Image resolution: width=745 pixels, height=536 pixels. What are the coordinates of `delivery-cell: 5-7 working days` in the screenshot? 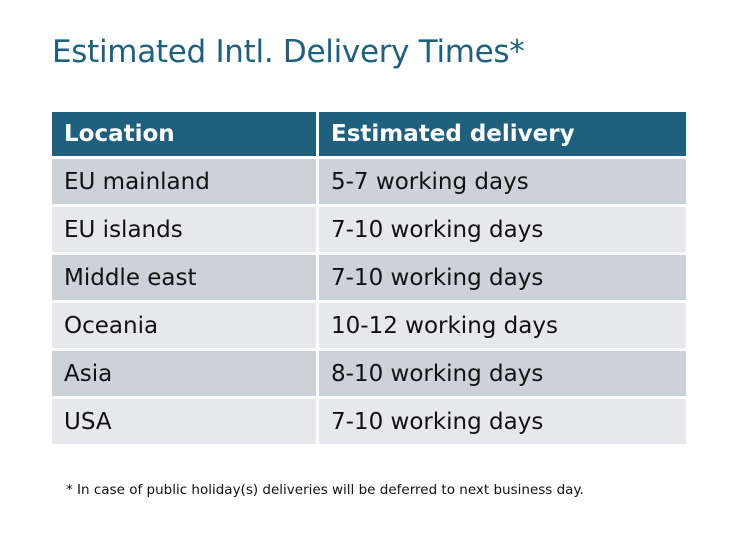 It's located at (502, 181).